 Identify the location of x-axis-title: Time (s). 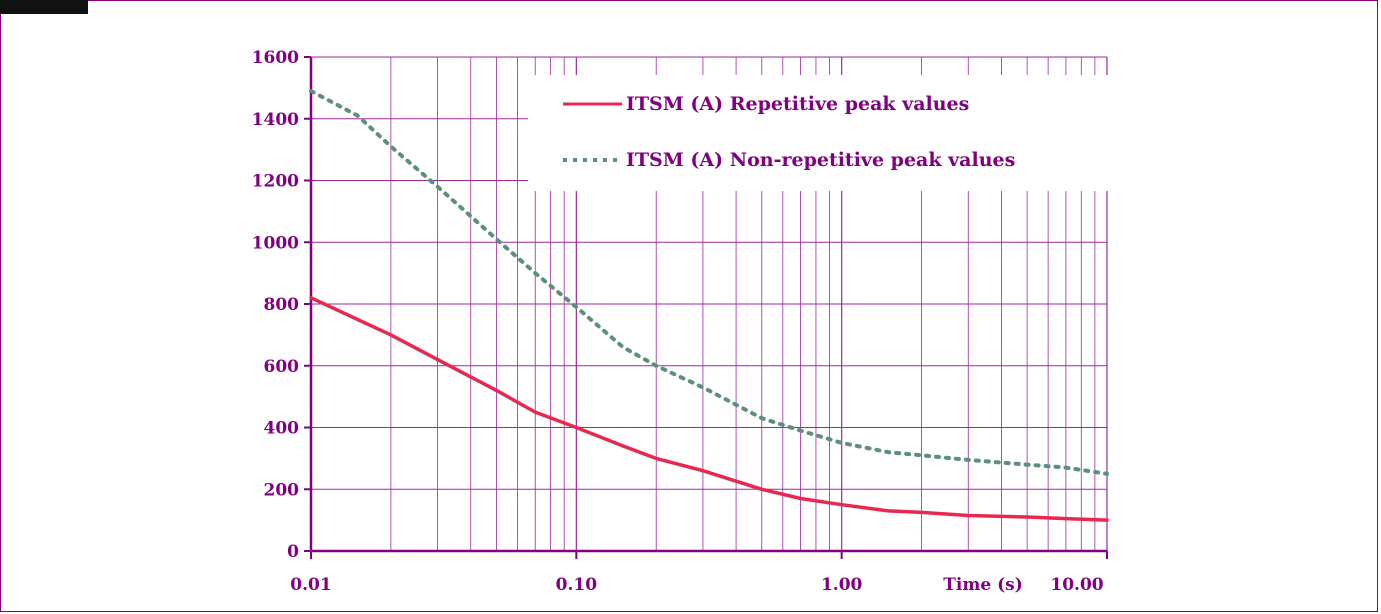
(983, 585).